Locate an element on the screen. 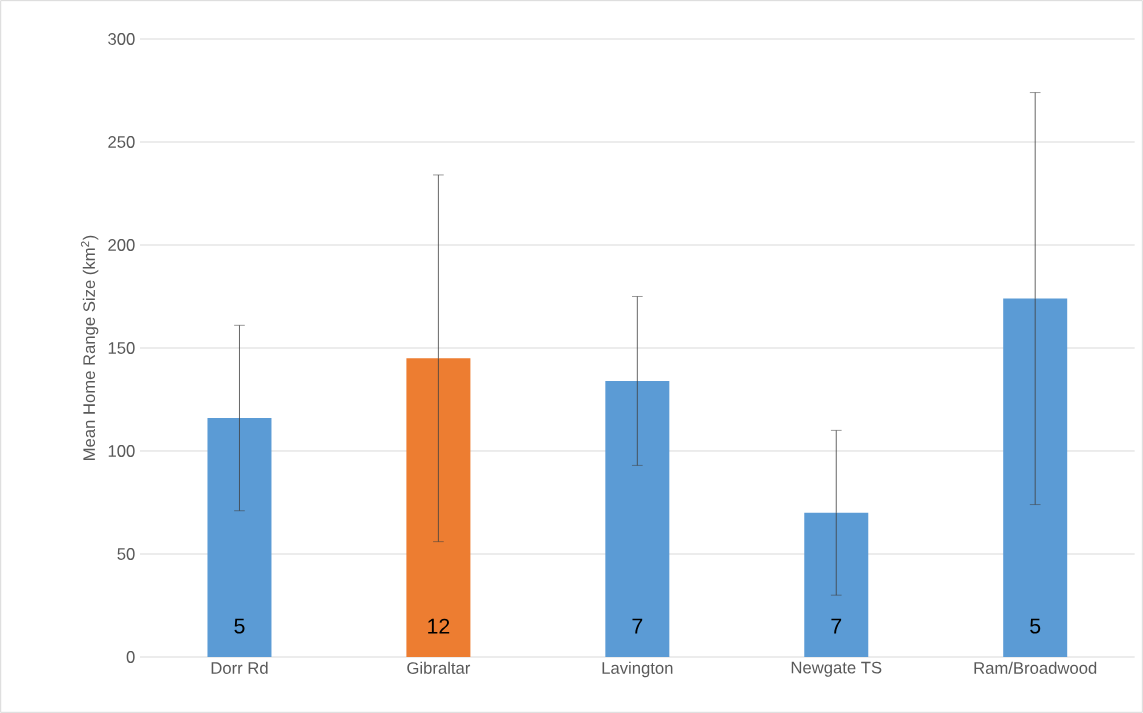 Image resolution: width=1143 pixels, height=713 pixels. x-tick-label: Ram/Broadwood is located at coordinates (1035, 667).